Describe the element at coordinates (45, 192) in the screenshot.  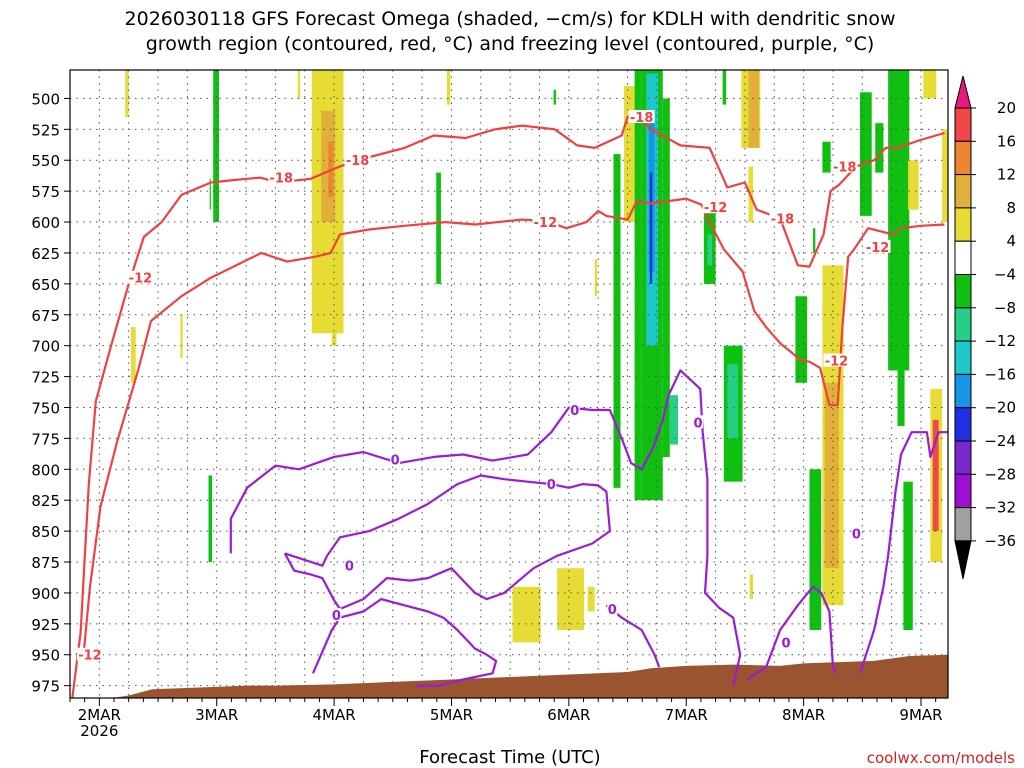
I see `y-tick-label: 575` at that location.